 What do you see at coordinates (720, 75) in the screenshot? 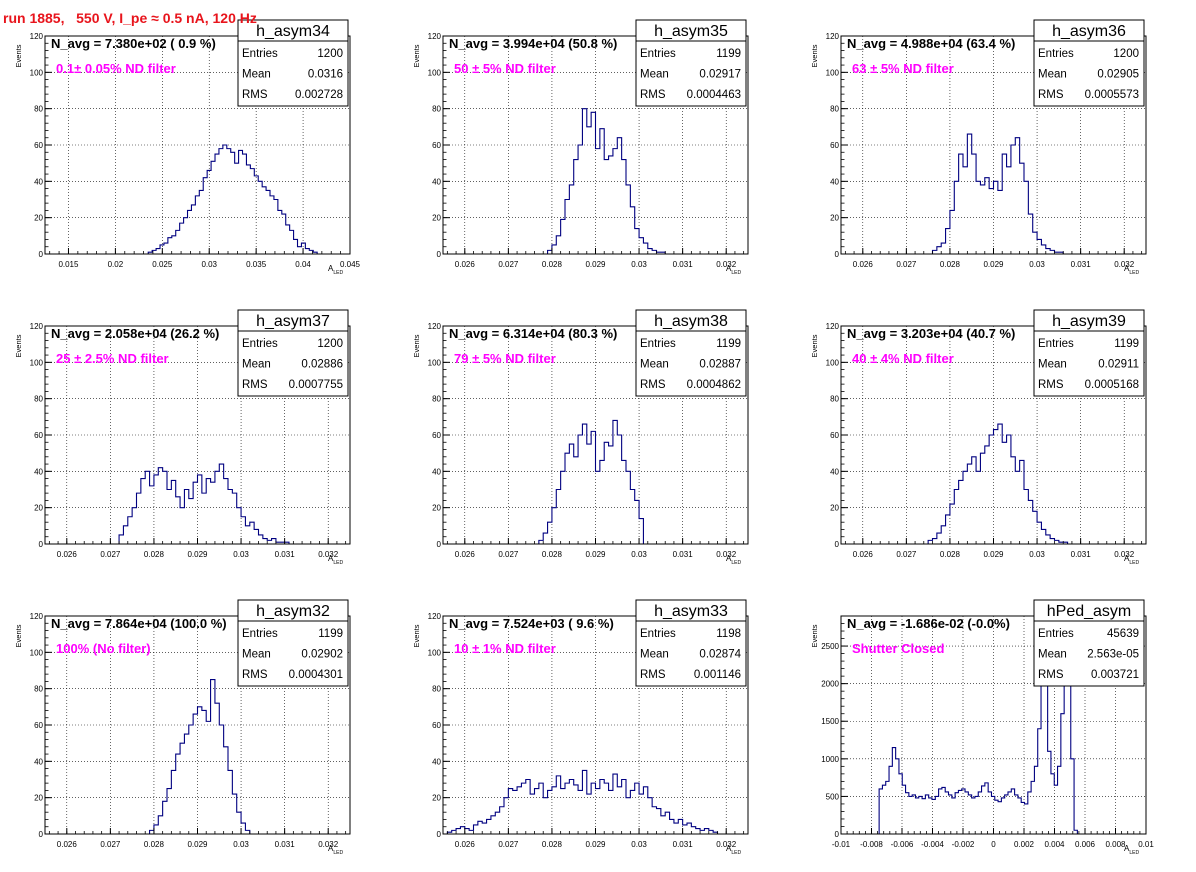
I see `stats-value-mean: 0.02917` at bounding box center [720, 75].